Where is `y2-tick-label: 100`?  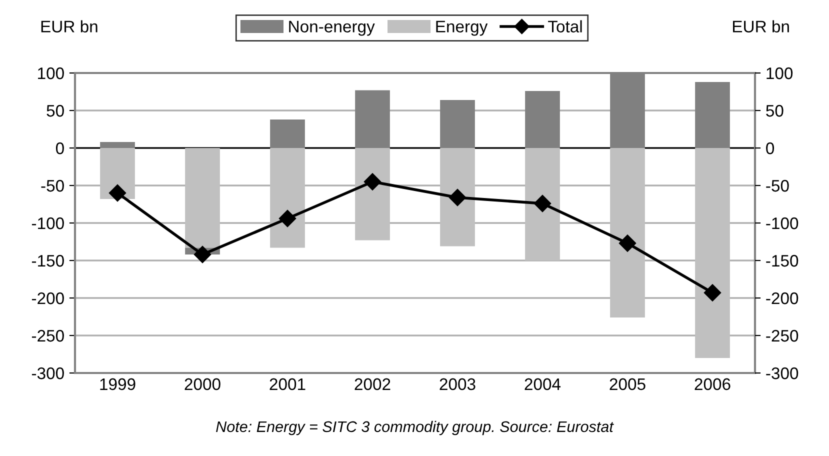
y2-tick-label: 100 is located at coordinates (779, 73).